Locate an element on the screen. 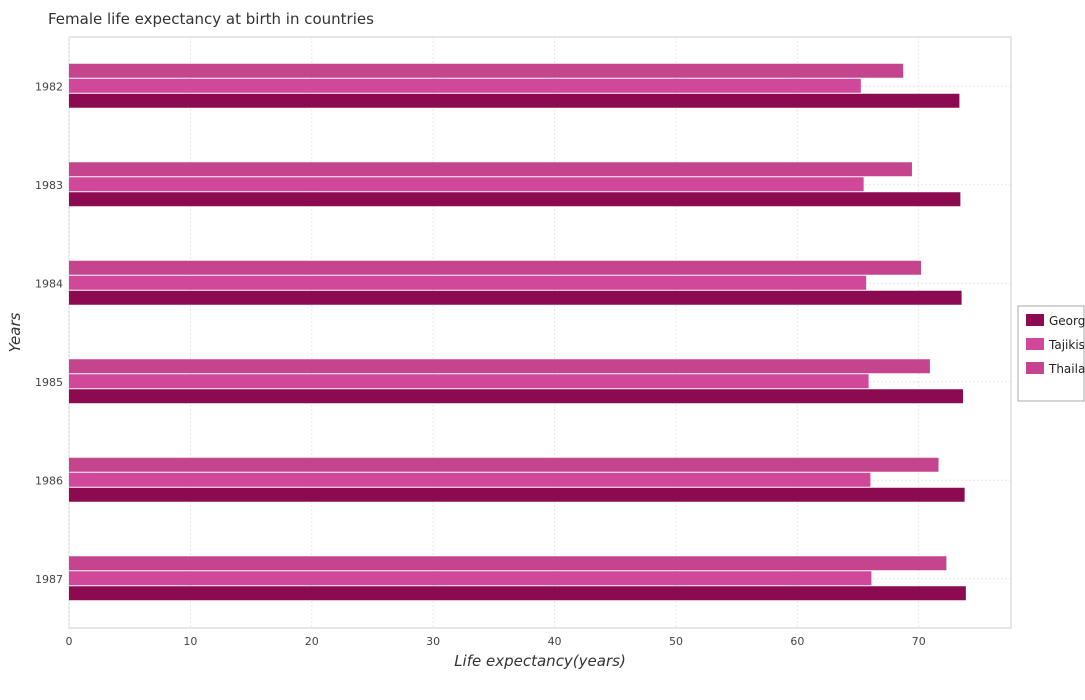 Image resolution: width=1085 pixels, height=700 pixels. bar-thailand-1983 is located at coordinates (490, 169).